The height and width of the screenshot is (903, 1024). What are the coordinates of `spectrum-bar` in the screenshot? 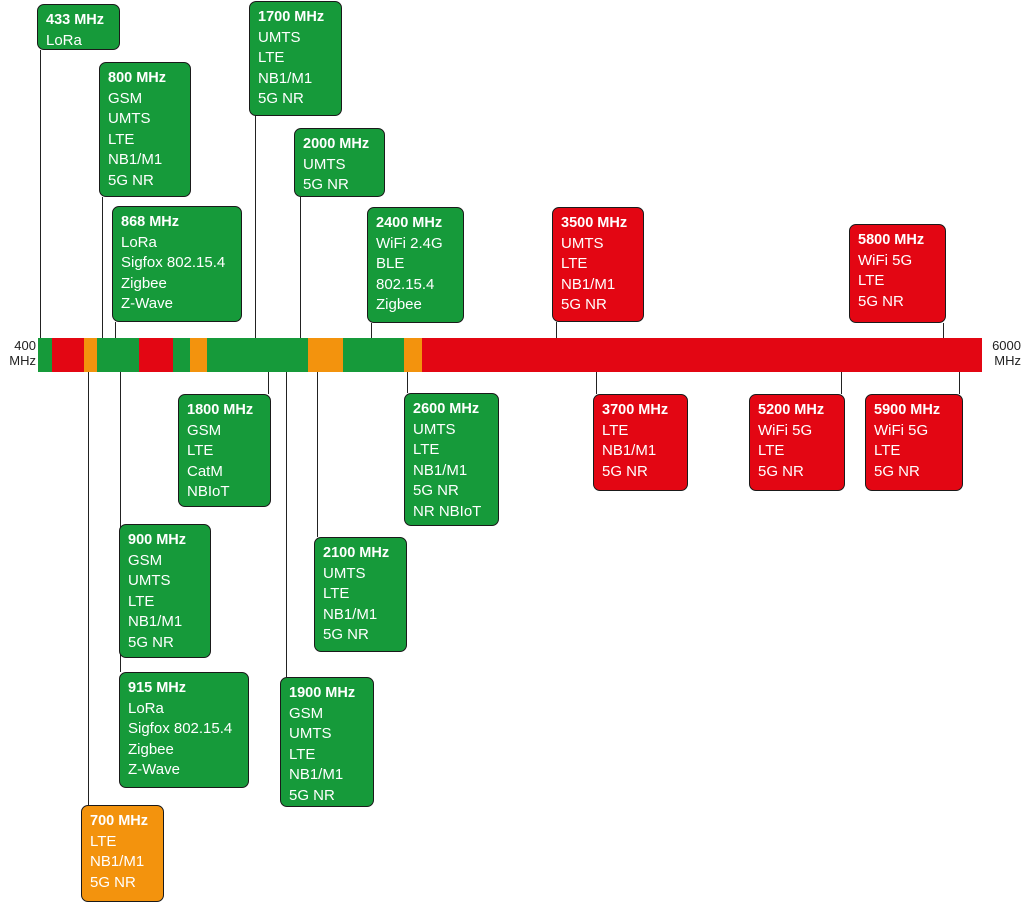 It's located at (510, 355).